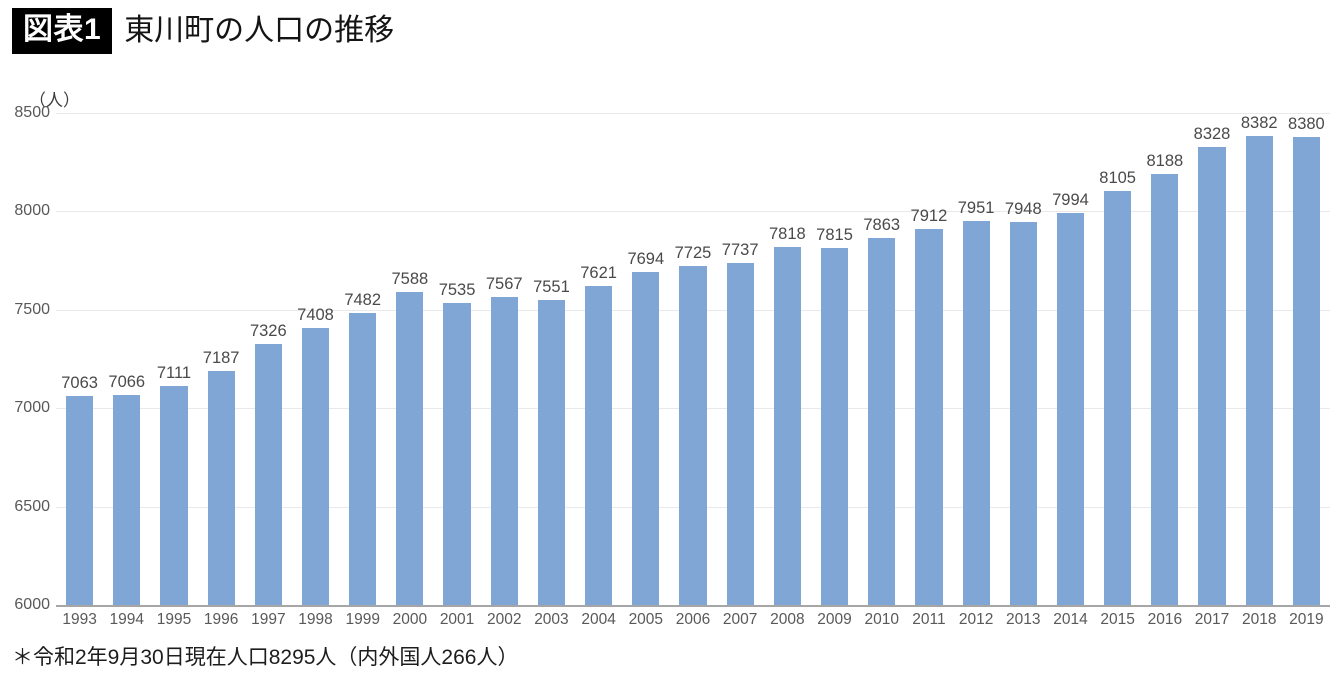 This screenshot has width=1340, height=673. Describe the element at coordinates (693, 113) in the screenshot. I see `gridline` at that location.